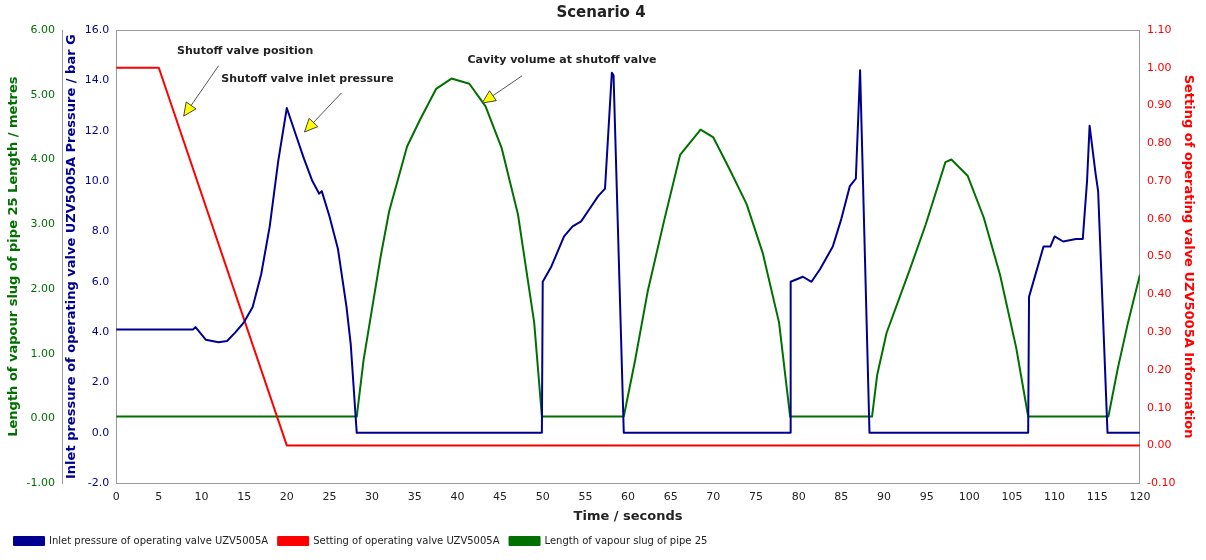 The height and width of the screenshot is (560, 1206). What do you see at coordinates (628, 515) in the screenshot?
I see `x-axis-title: Time / seconds` at bounding box center [628, 515].